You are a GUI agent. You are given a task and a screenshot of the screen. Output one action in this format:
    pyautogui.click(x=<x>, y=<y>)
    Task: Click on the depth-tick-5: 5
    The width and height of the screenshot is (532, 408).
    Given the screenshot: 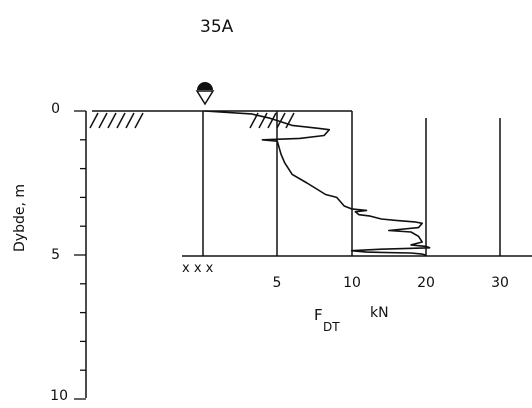 What is the action you would take?
    pyautogui.click(x=55, y=255)
    